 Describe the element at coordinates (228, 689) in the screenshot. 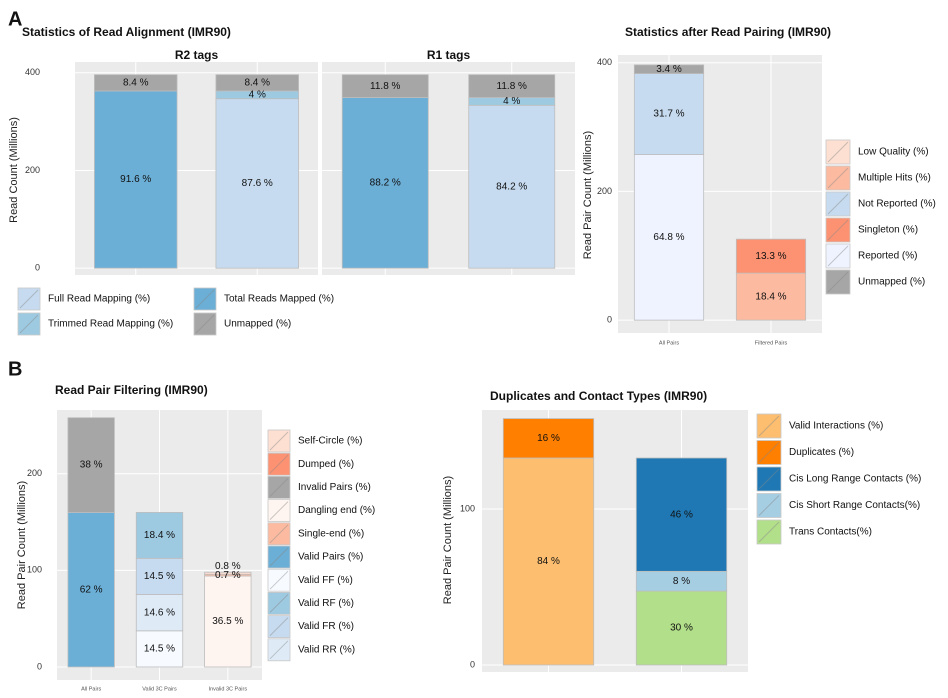

I see `x-tick-label: Invalid 3C Pairs` at that location.